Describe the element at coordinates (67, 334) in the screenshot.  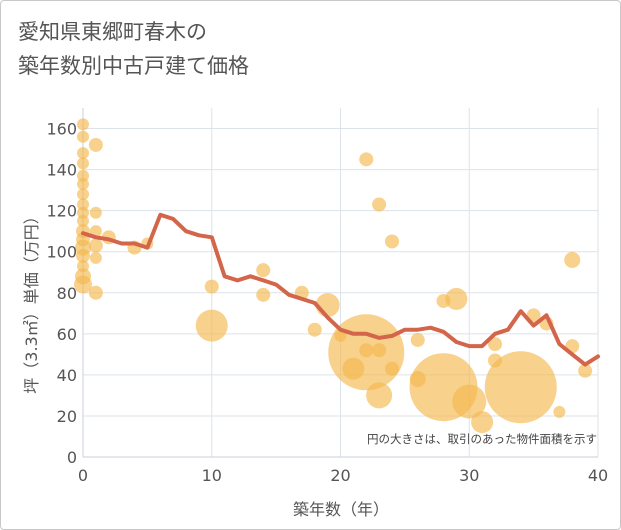
I see `y-tick-label: 60` at that location.